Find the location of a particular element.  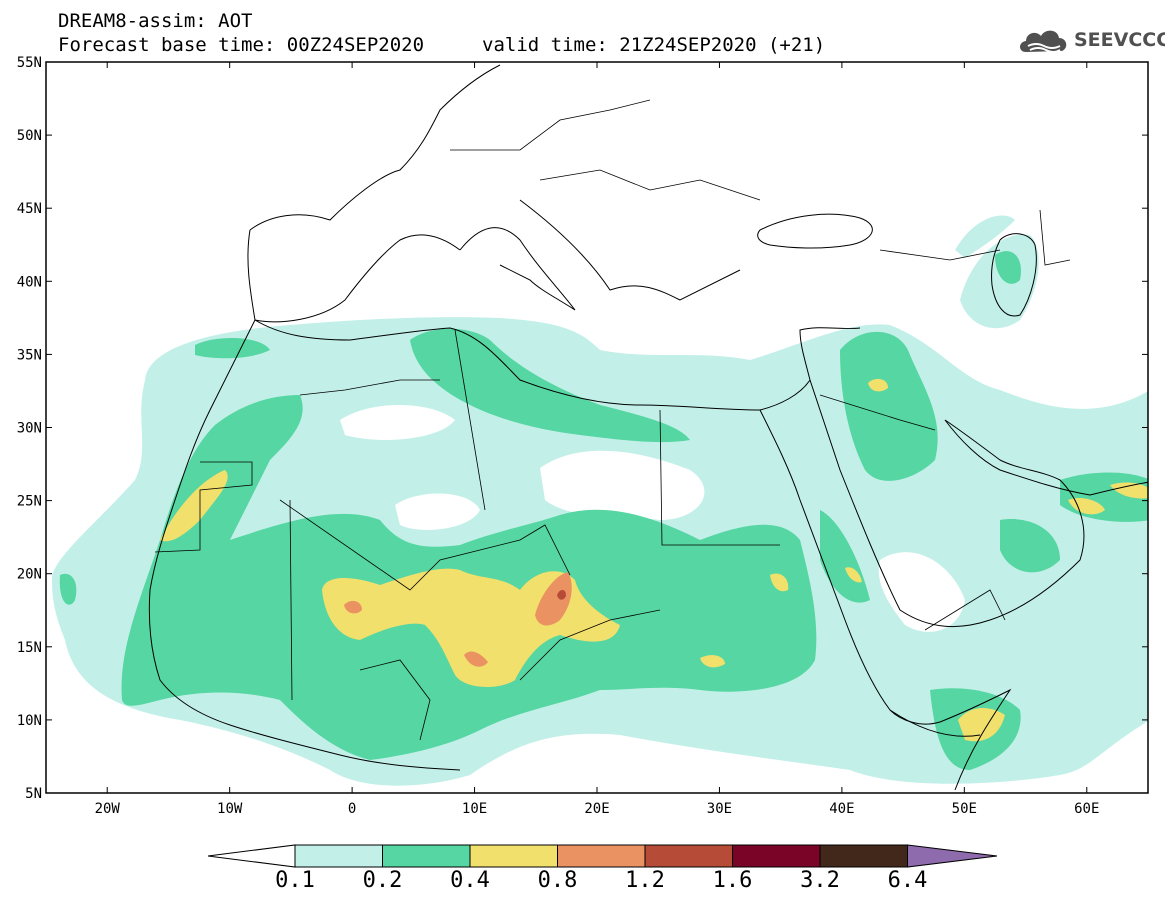

aot-contour-extreme is located at coordinates (561, 594).